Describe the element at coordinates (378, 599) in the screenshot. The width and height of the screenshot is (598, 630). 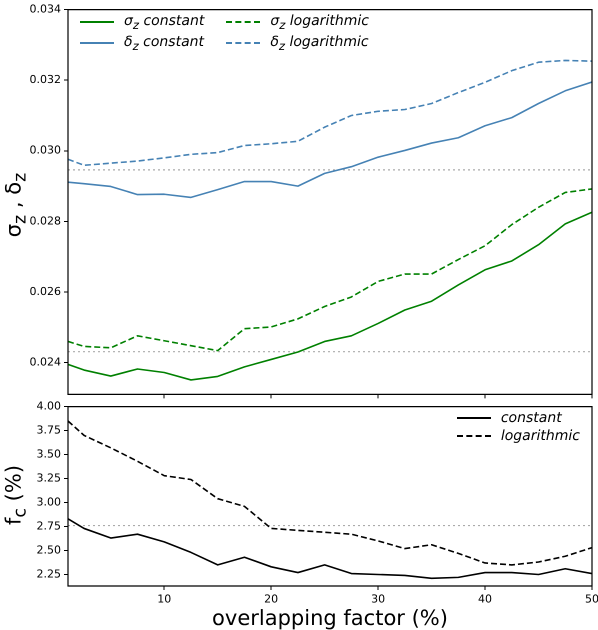
I see `x-tick-label: 30` at that location.